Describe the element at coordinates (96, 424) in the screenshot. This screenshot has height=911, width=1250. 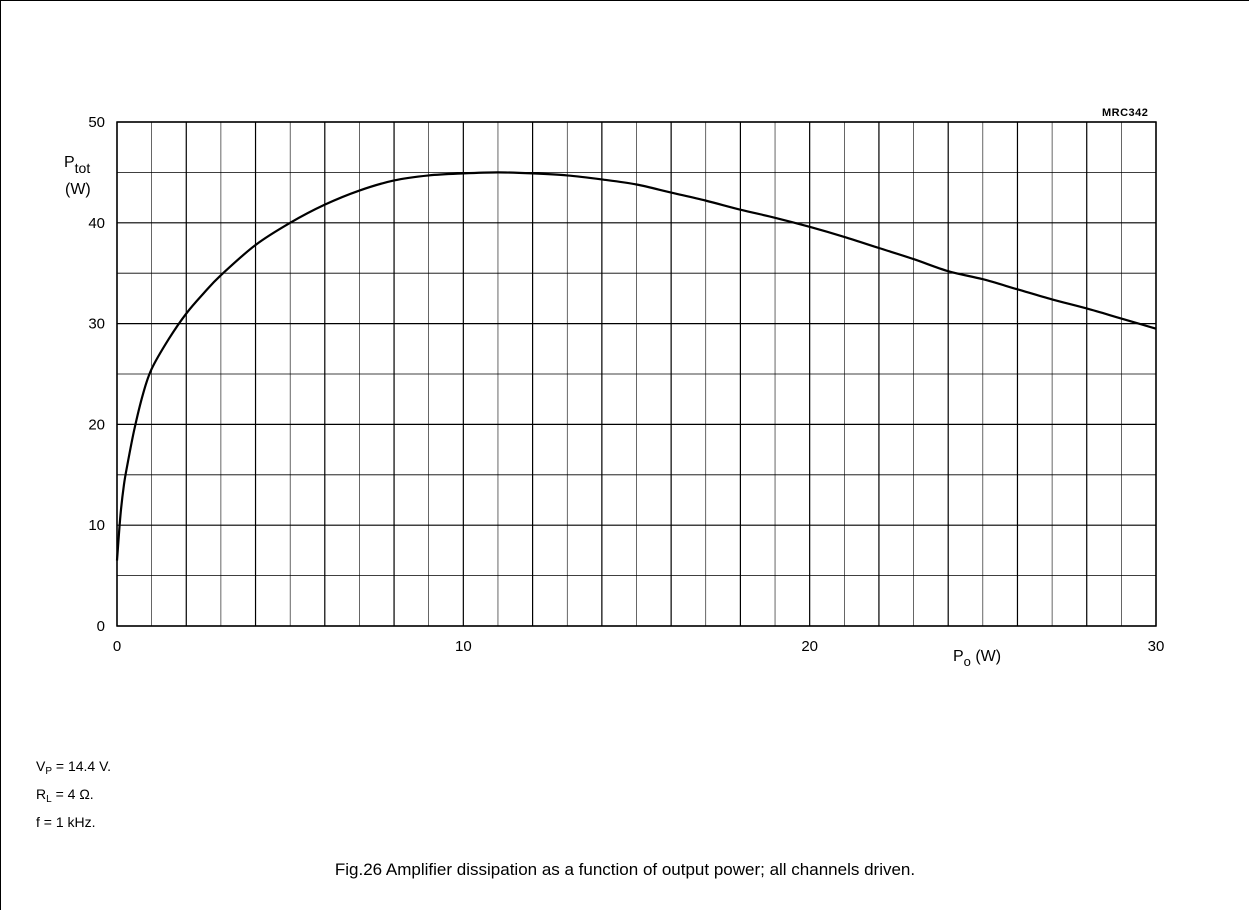
I see `y-tick-label: 20` at that location.